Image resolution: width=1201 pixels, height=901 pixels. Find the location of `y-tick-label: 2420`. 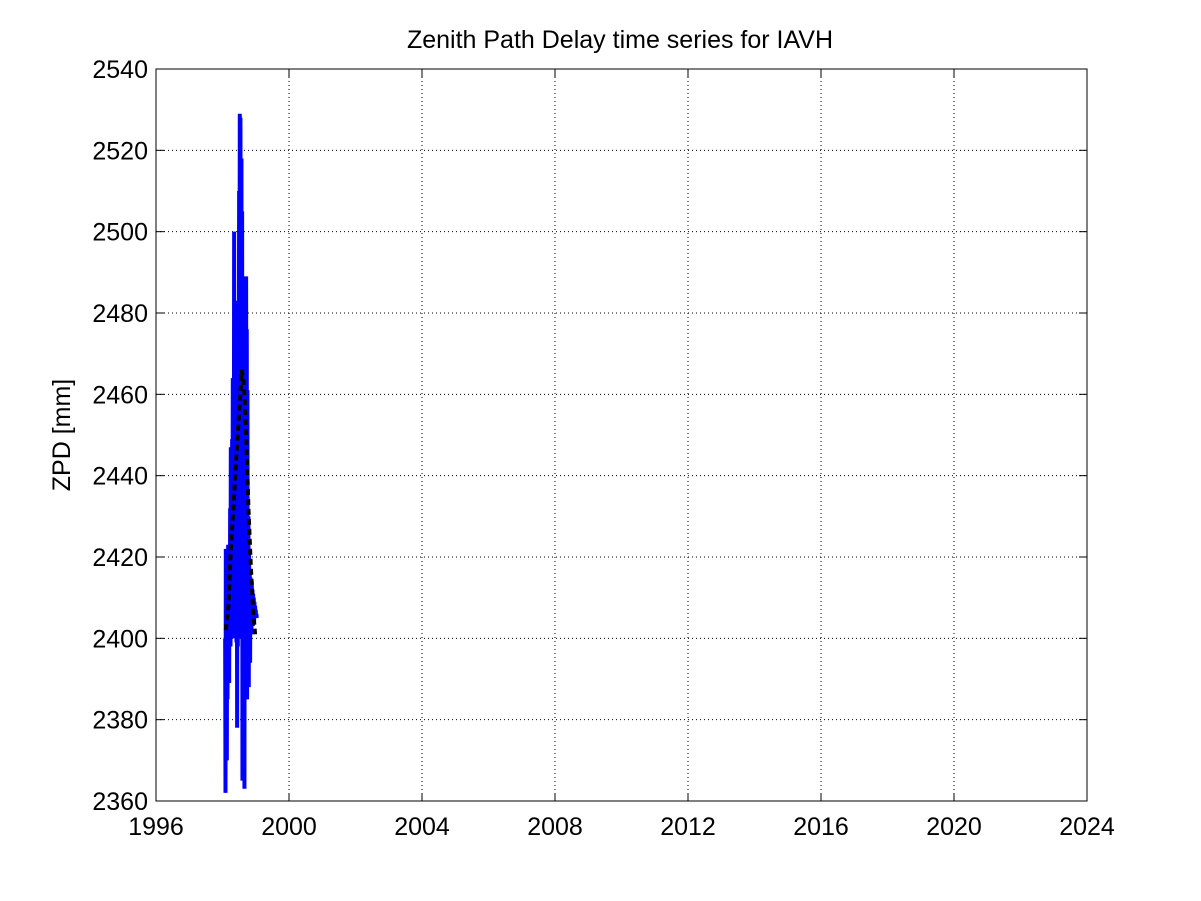

y-tick-label: 2420 is located at coordinates (120, 558).